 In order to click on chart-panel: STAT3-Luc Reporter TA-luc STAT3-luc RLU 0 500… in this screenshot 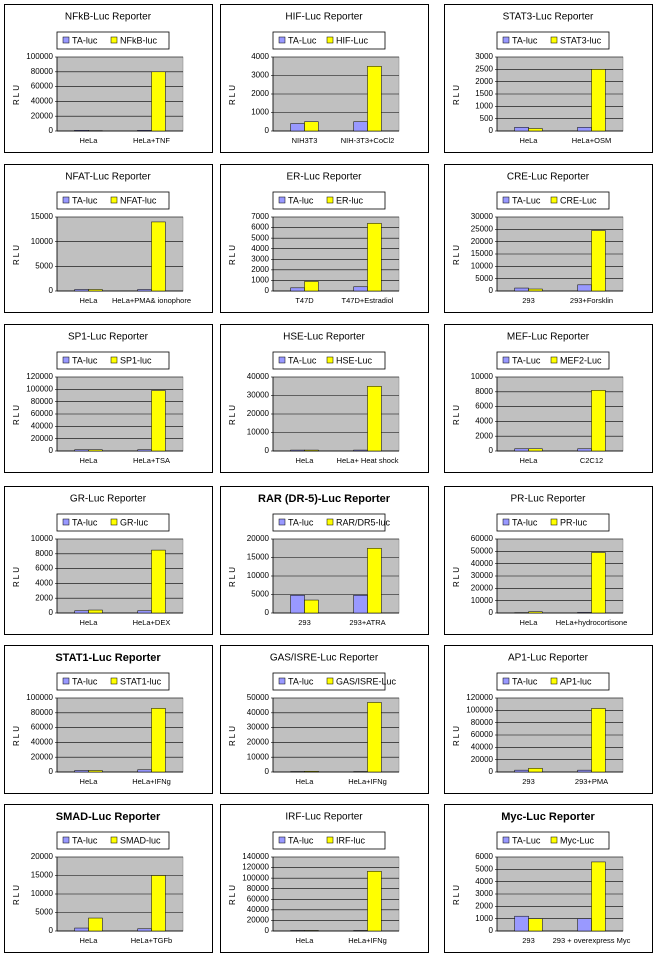, I will do `click(548, 78)`.